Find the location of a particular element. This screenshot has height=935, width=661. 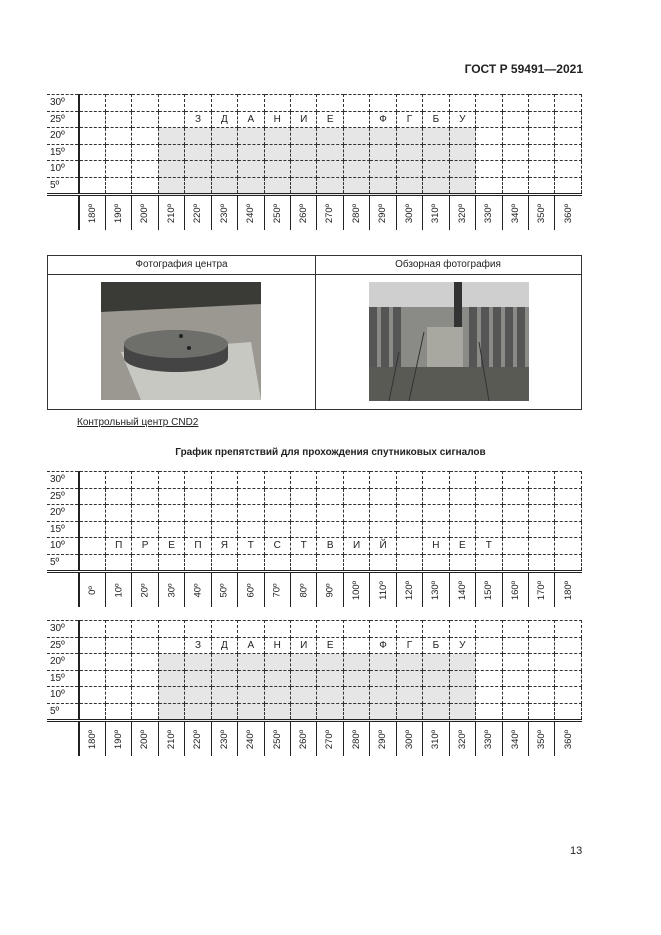

azimuth-label: 330º is located at coordinates (489, 739).